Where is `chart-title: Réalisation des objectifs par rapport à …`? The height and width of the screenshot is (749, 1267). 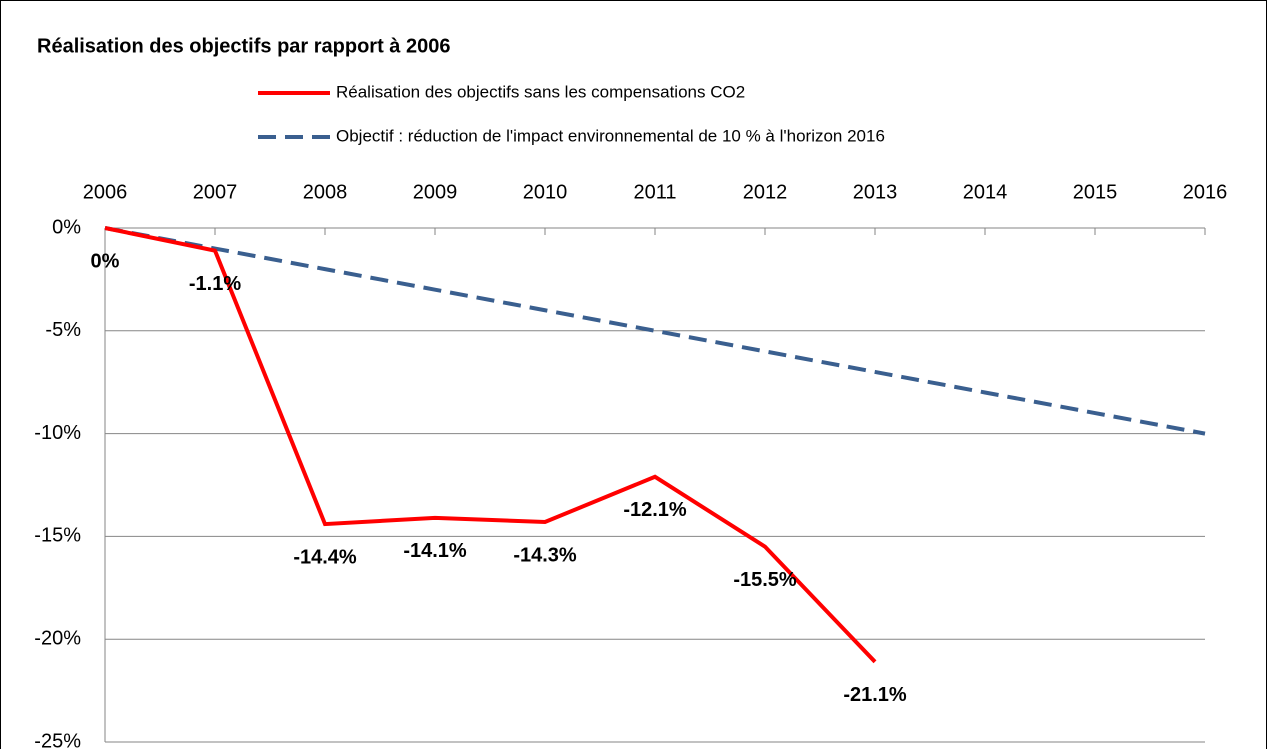
chart-title: Réalisation des objectifs par rapport à … is located at coordinates (243, 46).